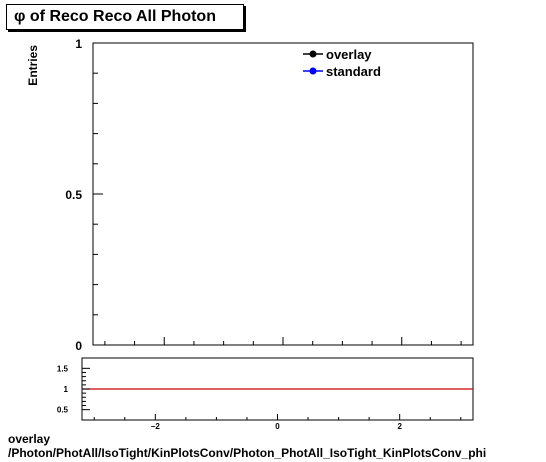  What do you see at coordinates (115, 16) in the screenshot?
I see `chart-title: φ of Reco Reco All Photon` at bounding box center [115, 16].